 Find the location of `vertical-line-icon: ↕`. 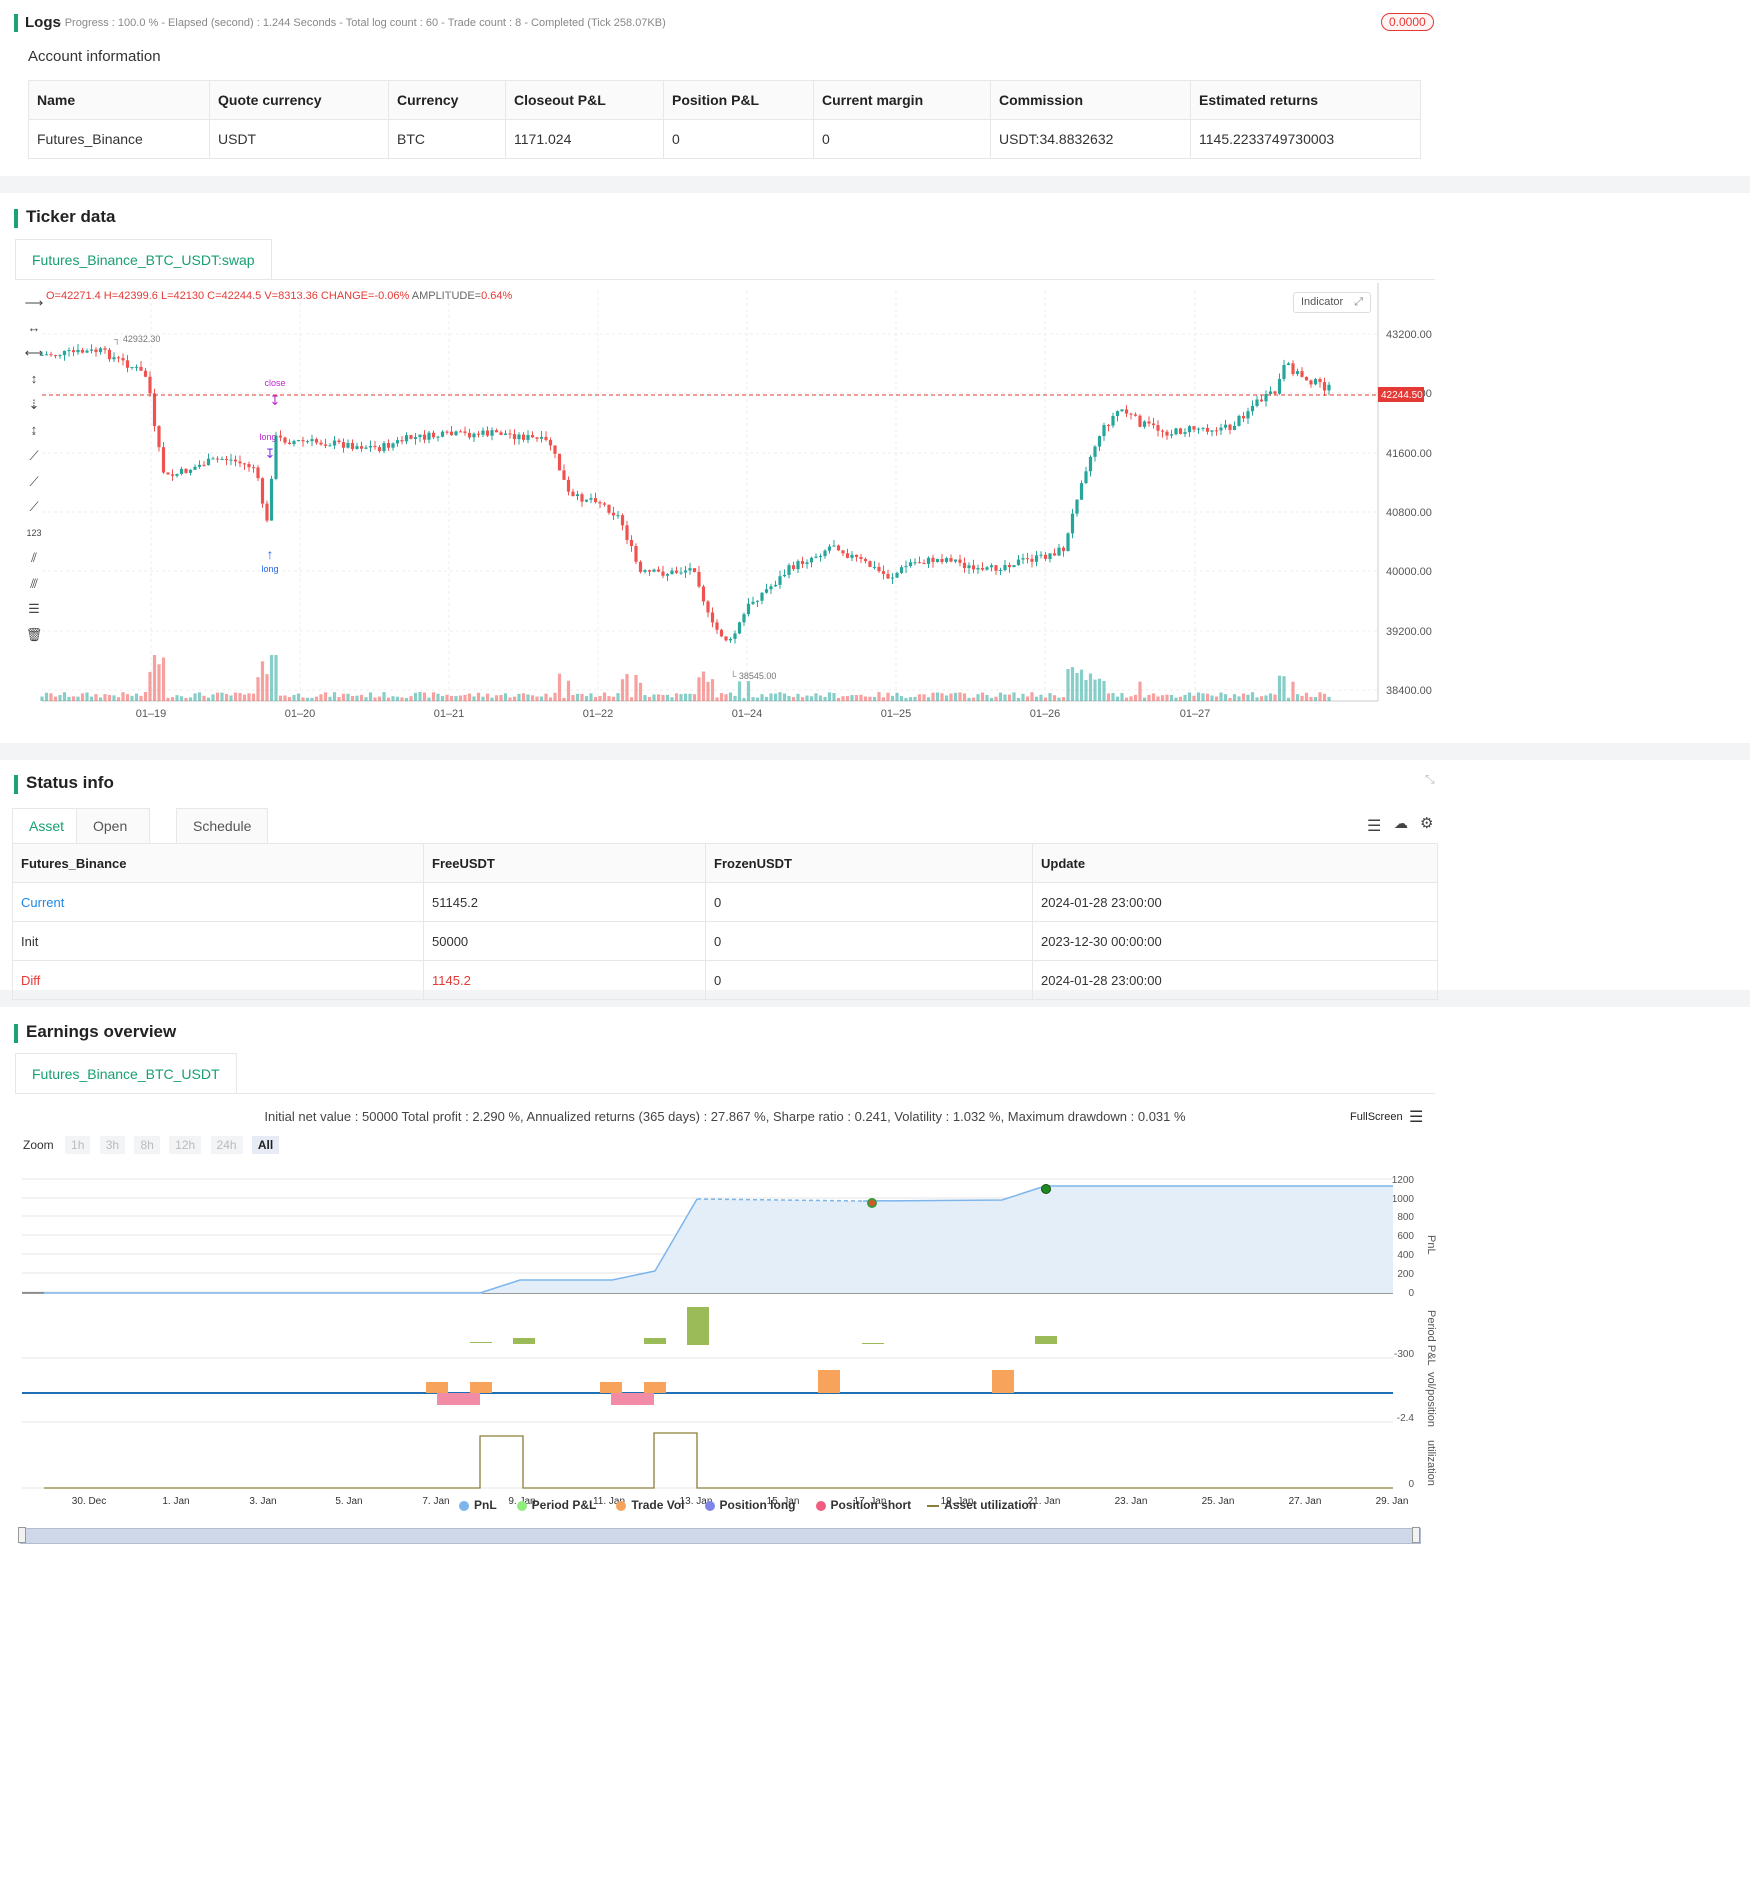

vertical-line-icon: ↕ is located at coordinates (34, 378).